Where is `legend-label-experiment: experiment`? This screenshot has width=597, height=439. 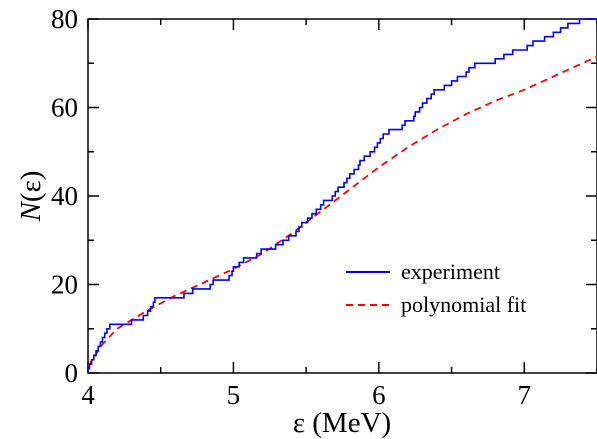
legend-label-experiment: experiment is located at coordinates (450, 271).